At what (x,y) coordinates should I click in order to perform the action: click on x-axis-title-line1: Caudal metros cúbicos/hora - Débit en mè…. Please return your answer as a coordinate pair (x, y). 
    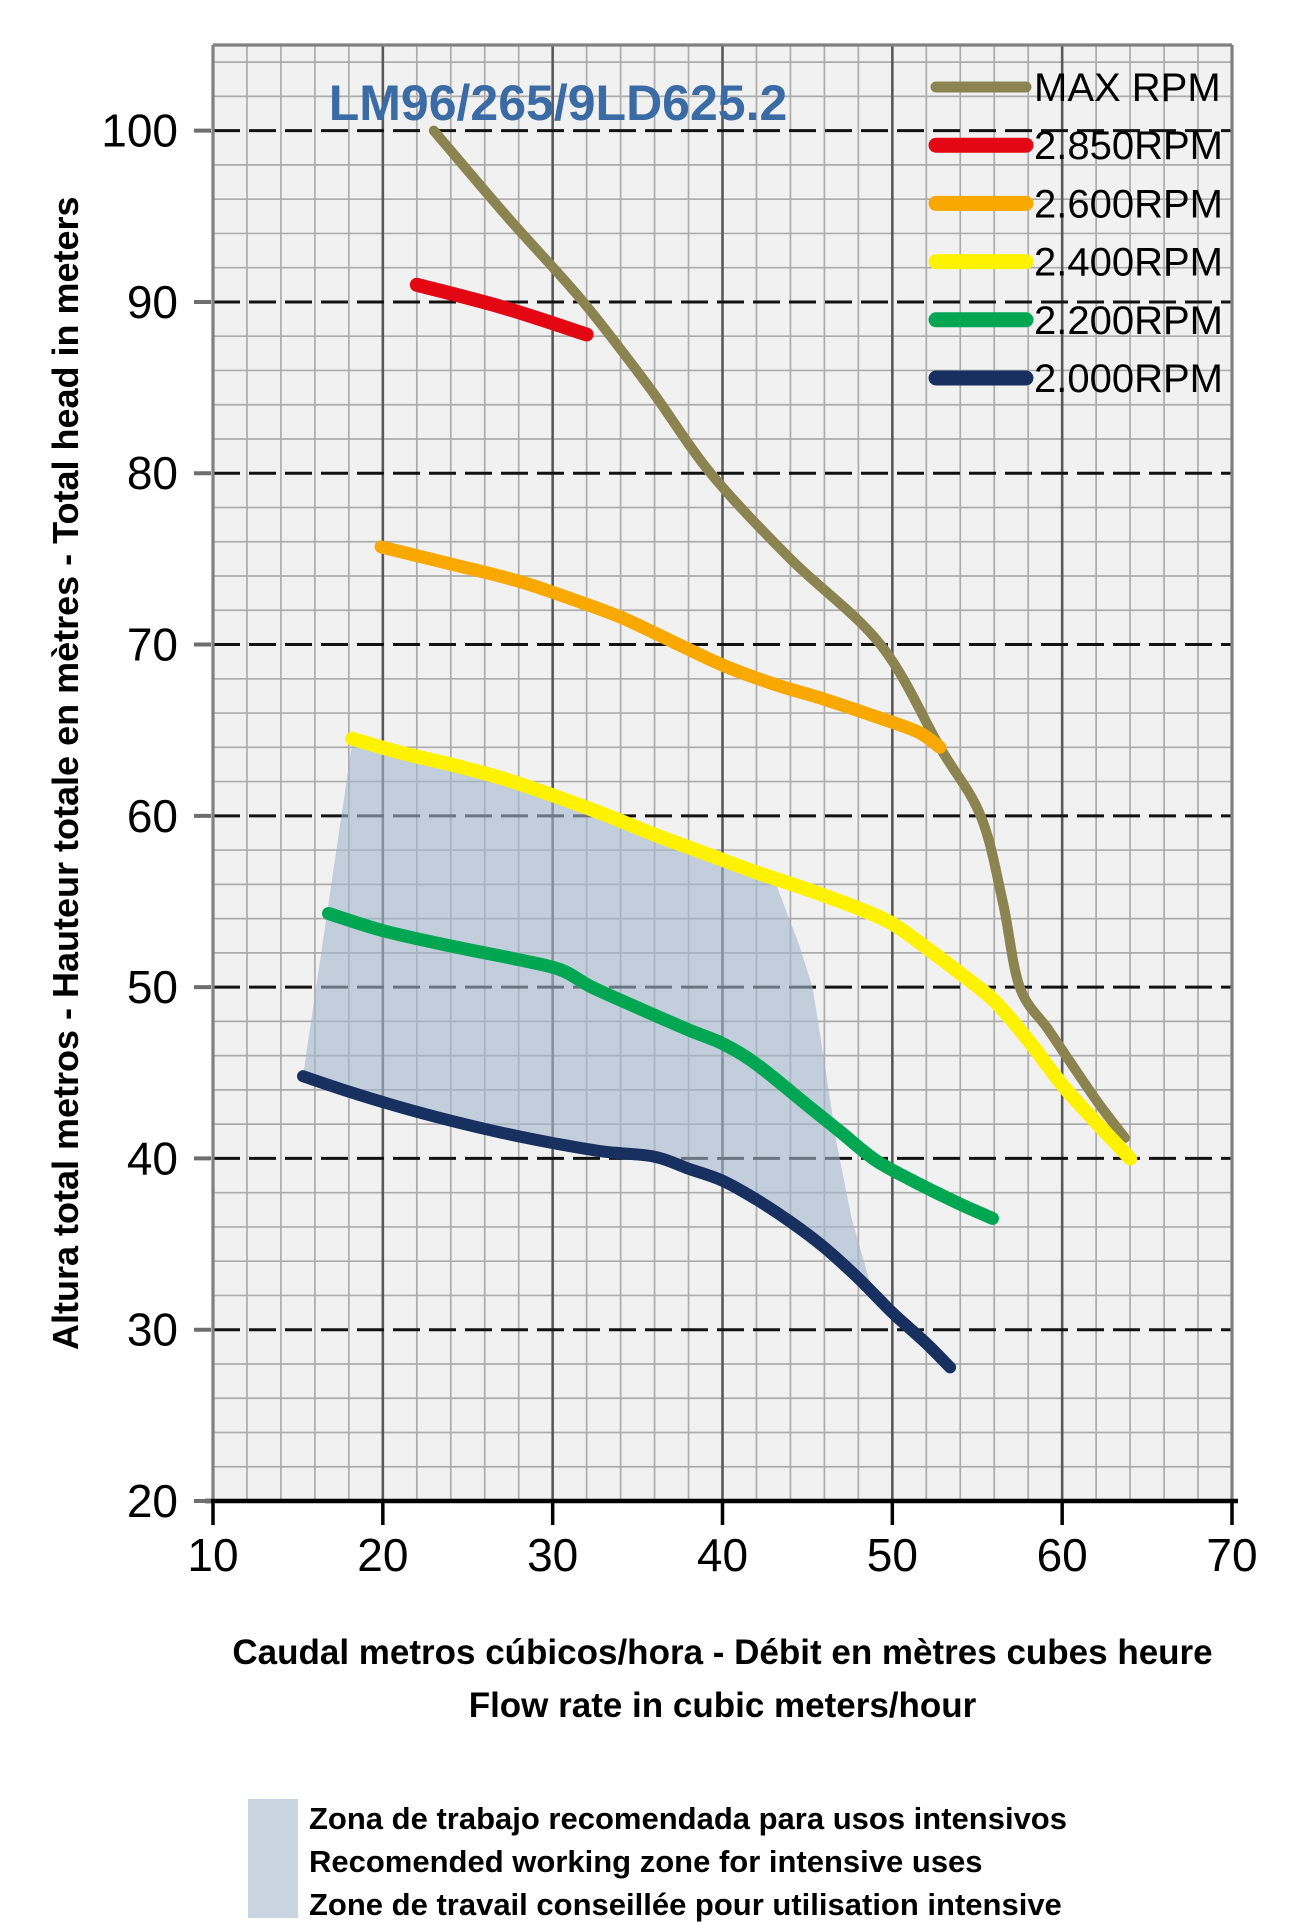
    Looking at the image, I should click on (722, 1652).